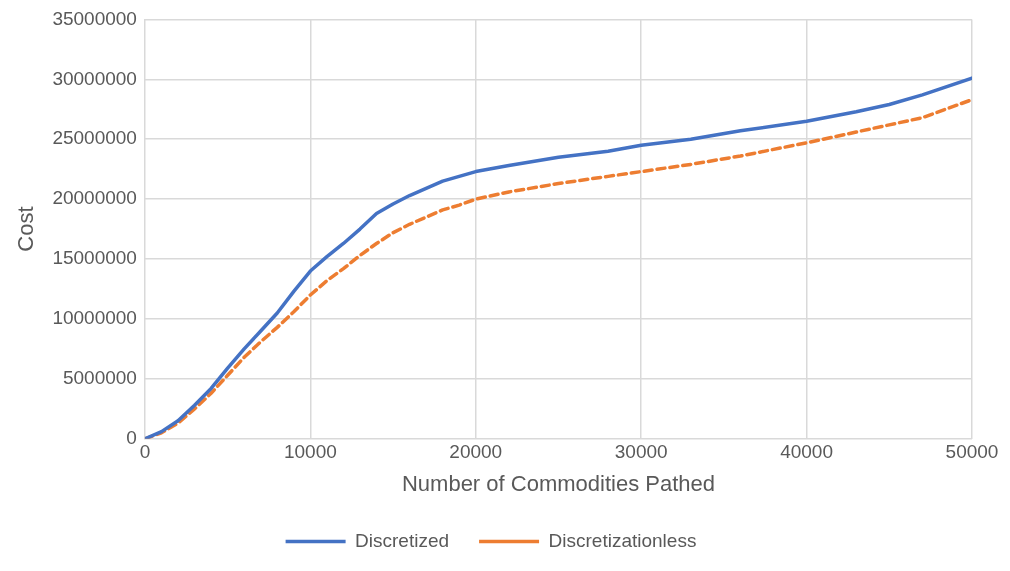 The height and width of the screenshot is (571, 1010). I want to click on x-tick-label: 0, so click(145, 452).